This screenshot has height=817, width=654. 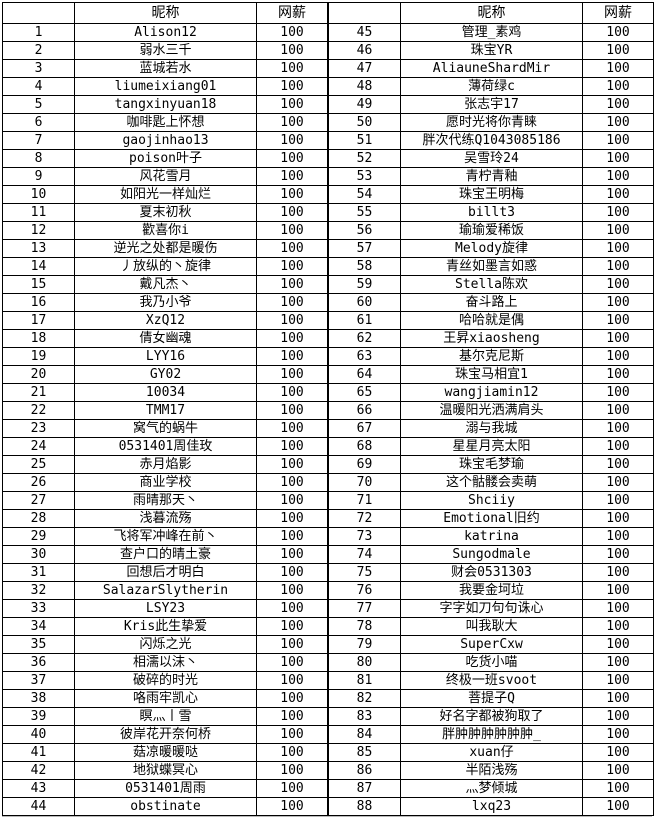 What do you see at coordinates (165, 320) in the screenshot?
I see `nickname-cell: XzQ12` at bounding box center [165, 320].